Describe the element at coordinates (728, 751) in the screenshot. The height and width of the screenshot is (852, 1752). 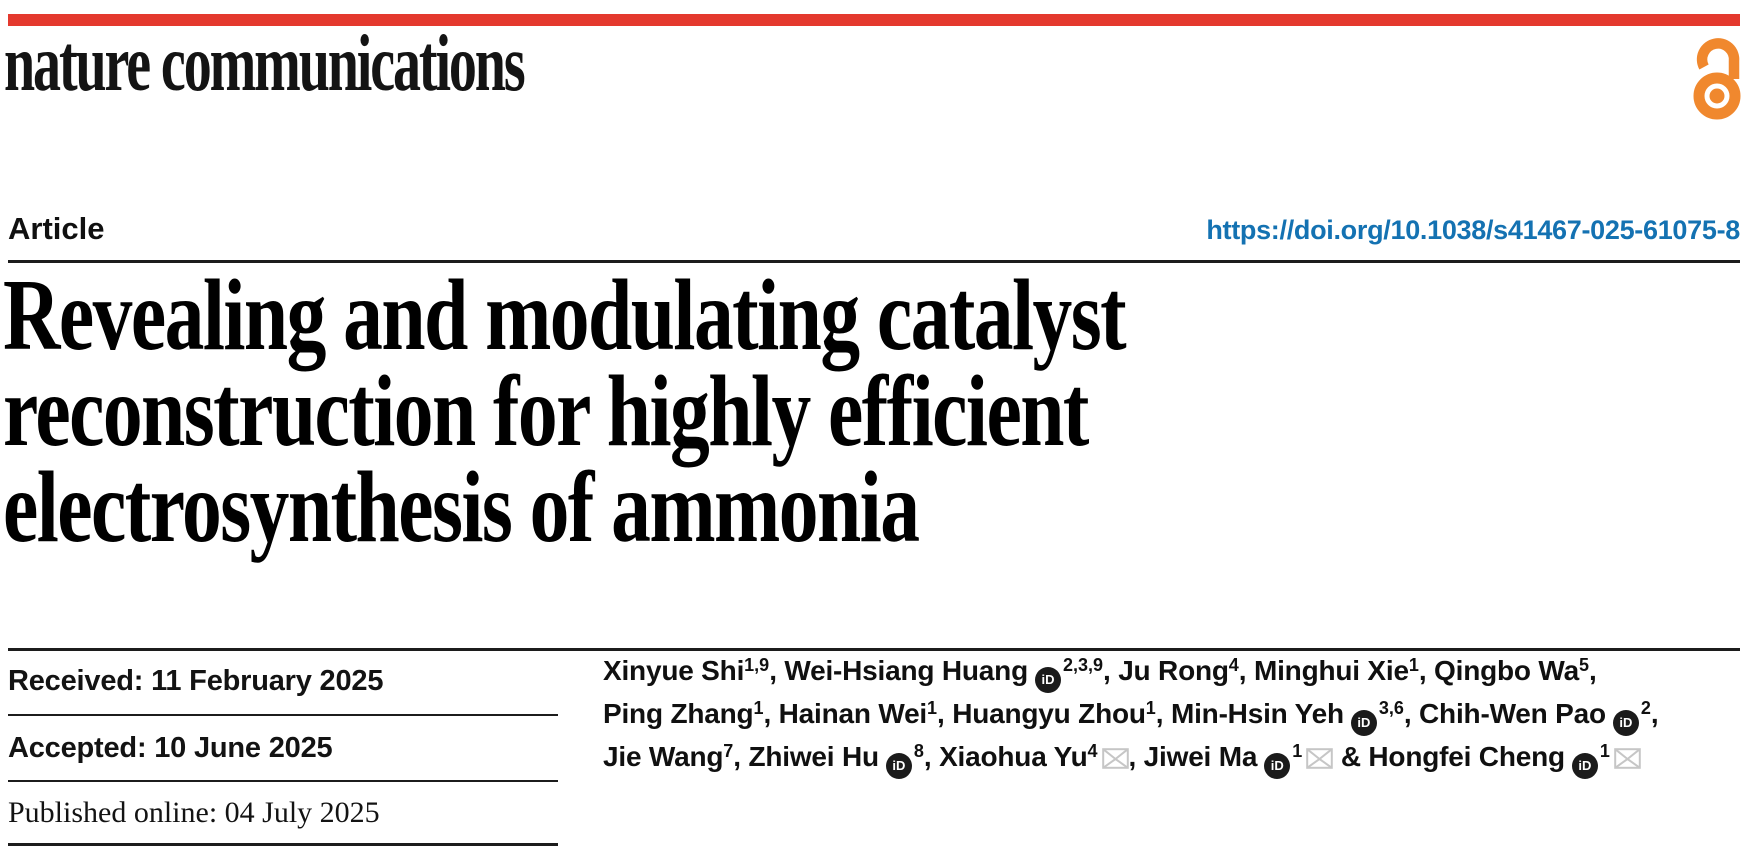
I see `affiliation-superscript: 7` at that location.